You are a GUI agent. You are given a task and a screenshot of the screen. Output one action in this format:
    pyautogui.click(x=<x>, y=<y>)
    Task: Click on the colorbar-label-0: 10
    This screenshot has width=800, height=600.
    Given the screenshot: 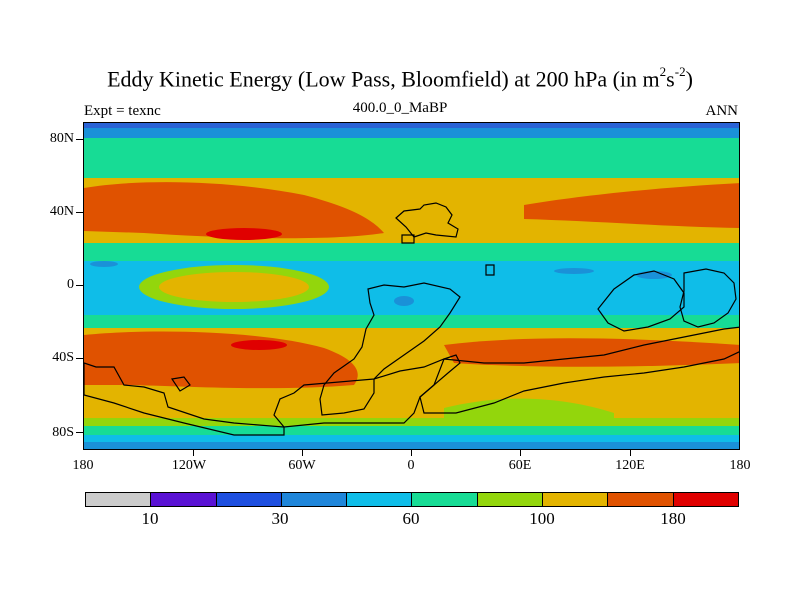 What is the action you would take?
    pyautogui.click(x=150, y=518)
    